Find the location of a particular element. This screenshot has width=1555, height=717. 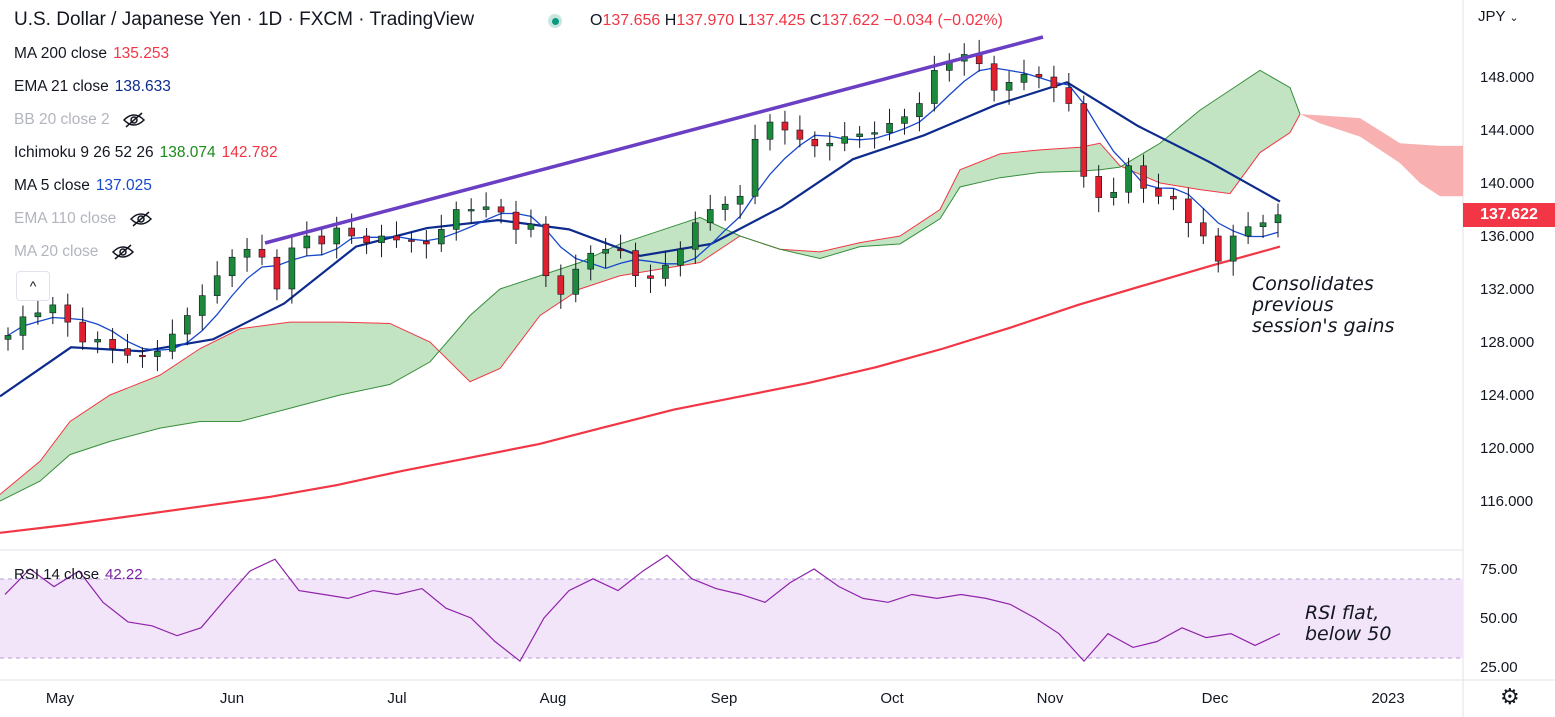

rsi-band is located at coordinates (731, 618).